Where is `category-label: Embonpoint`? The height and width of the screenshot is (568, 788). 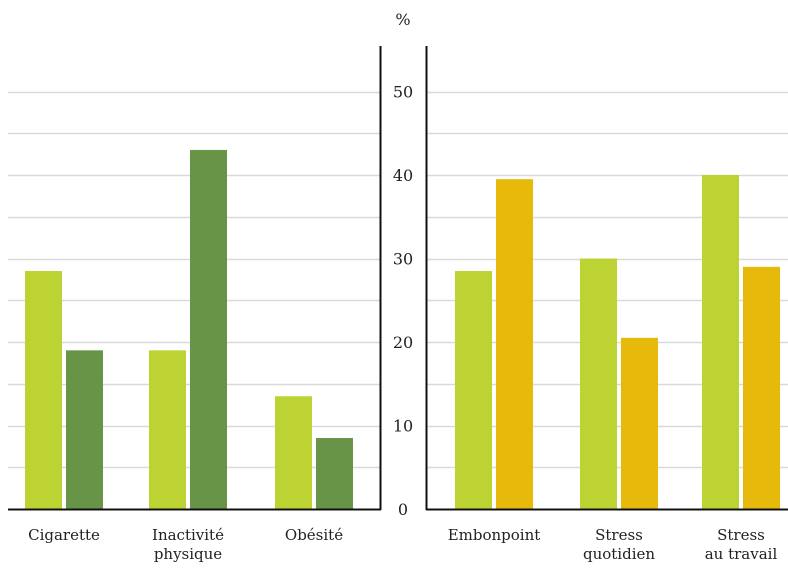
category-label: Embonpoint is located at coordinates (494, 535).